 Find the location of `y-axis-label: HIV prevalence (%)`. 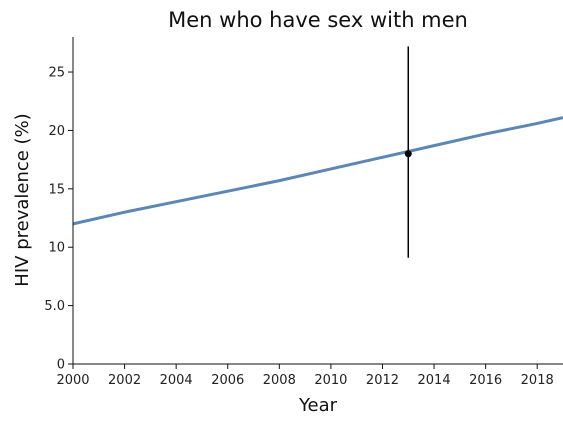

y-axis-label: HIV prevalence (%) is located at coordinates (22, 199).